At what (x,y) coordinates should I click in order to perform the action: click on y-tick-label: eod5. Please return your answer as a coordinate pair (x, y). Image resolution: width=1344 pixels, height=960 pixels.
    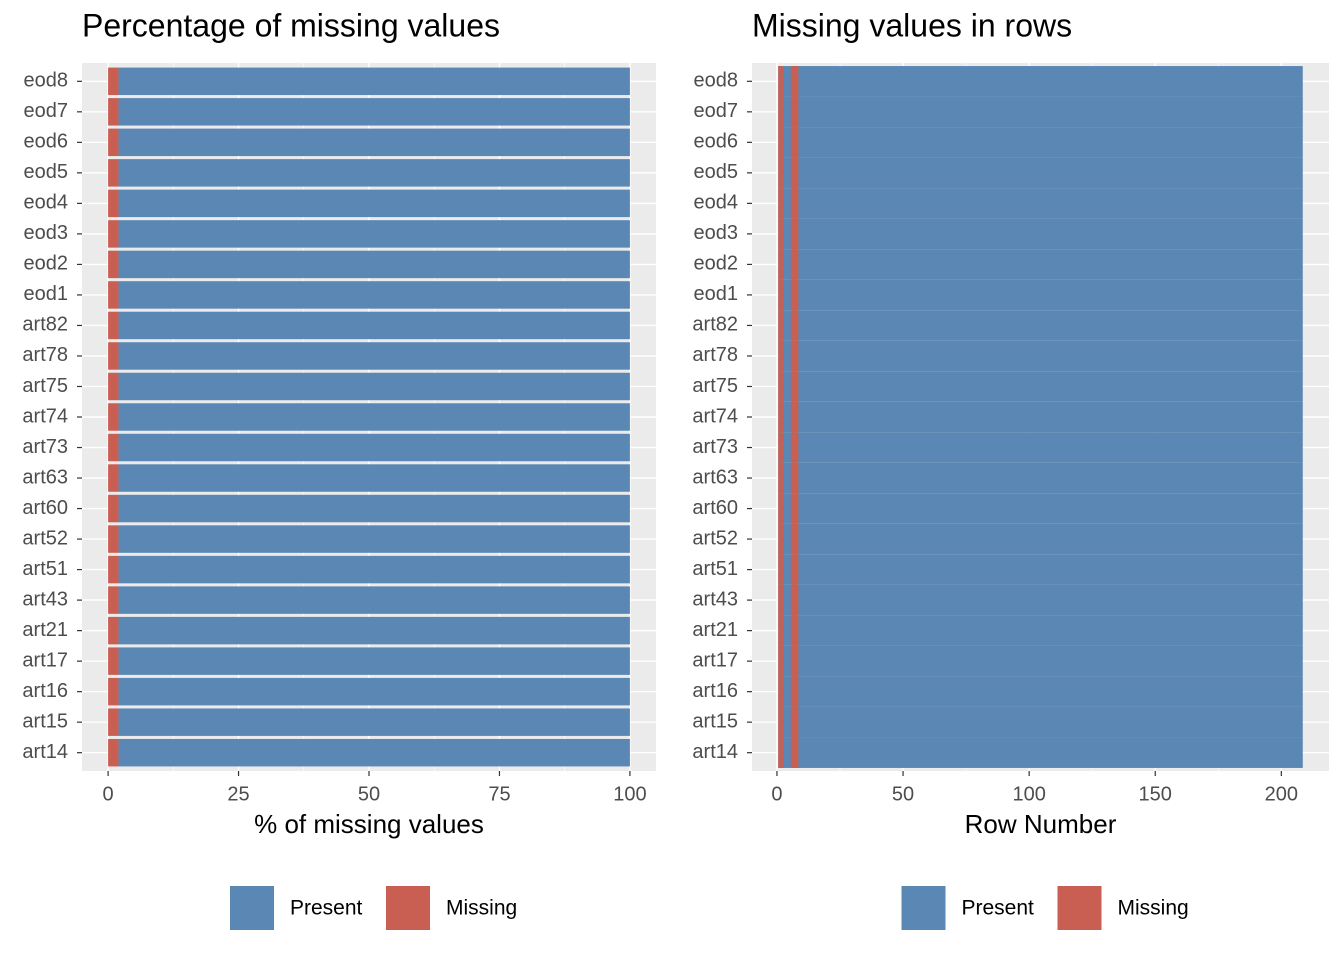
    Looking at the image, I should click on (716, 172).